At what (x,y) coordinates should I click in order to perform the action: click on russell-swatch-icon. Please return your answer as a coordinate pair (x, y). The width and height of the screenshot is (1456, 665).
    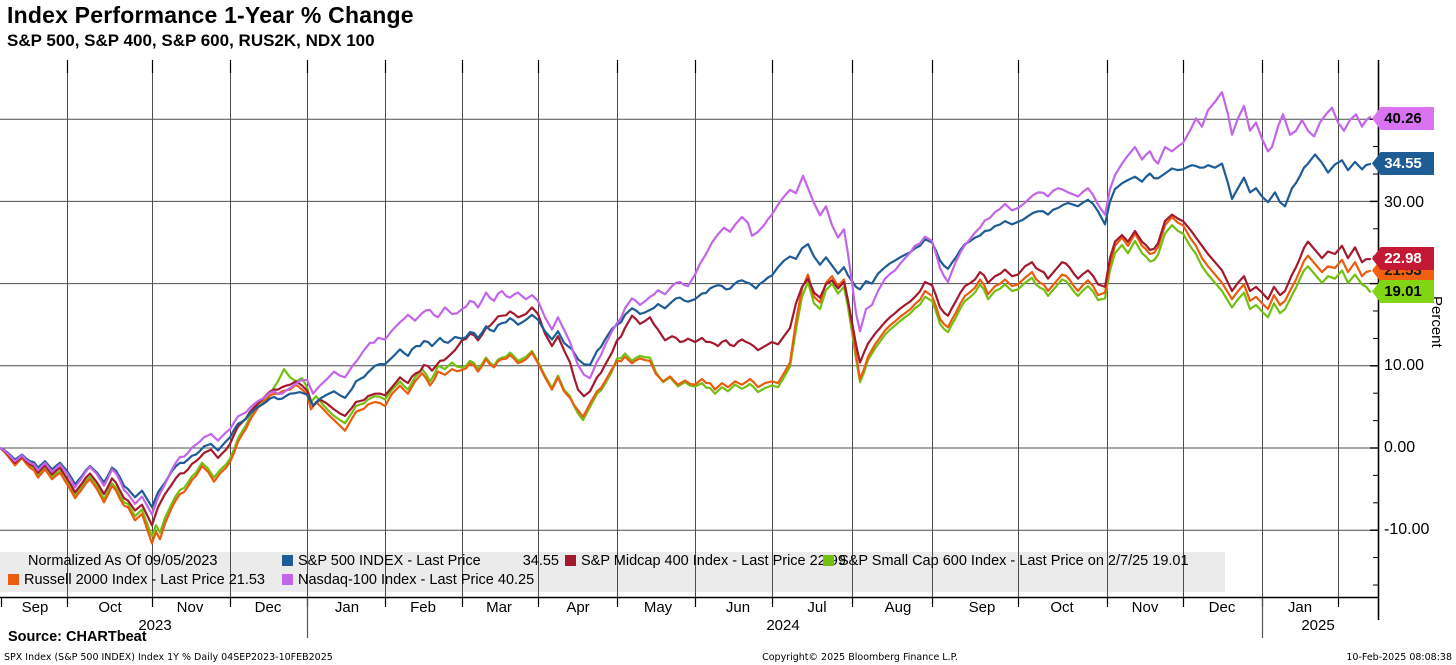
    Looking at the image, I should click on (13, 579).